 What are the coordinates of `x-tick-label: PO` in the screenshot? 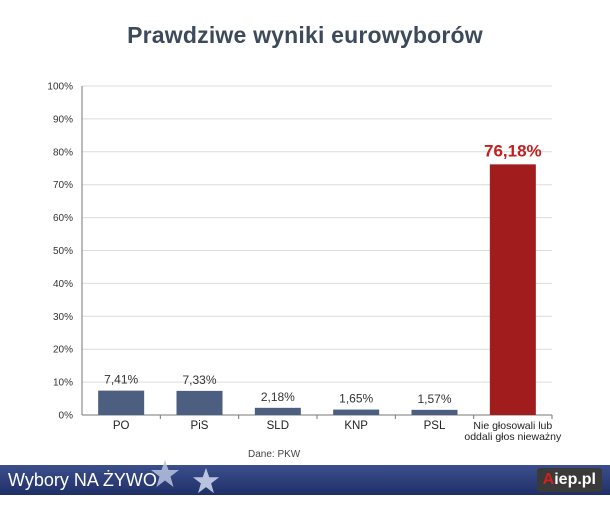 It's located at (121, 426).